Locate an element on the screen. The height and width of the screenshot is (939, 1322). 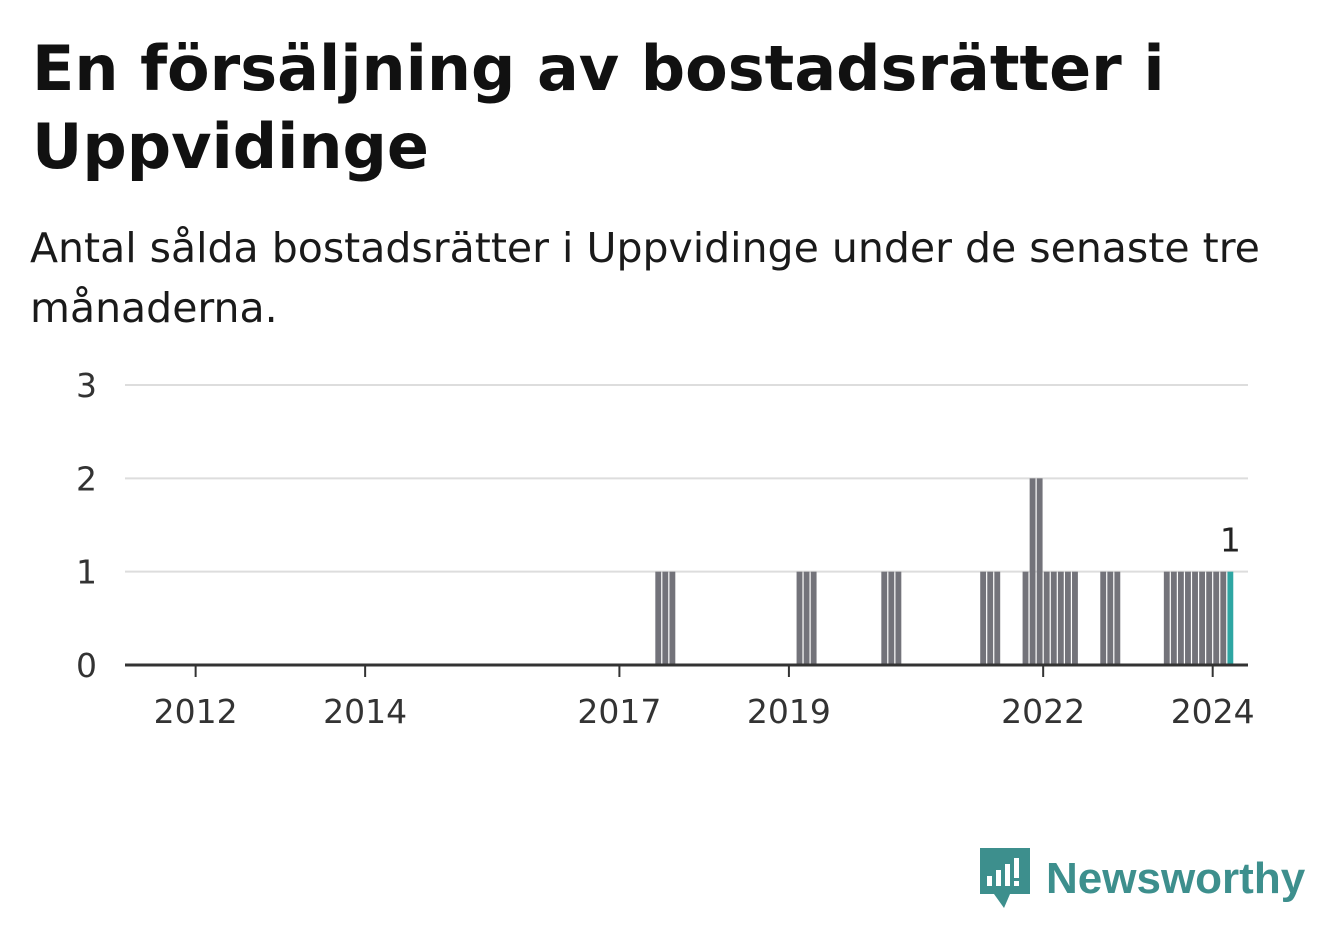
newsworthy-logo-icon is located at coordinates (1005, 878).